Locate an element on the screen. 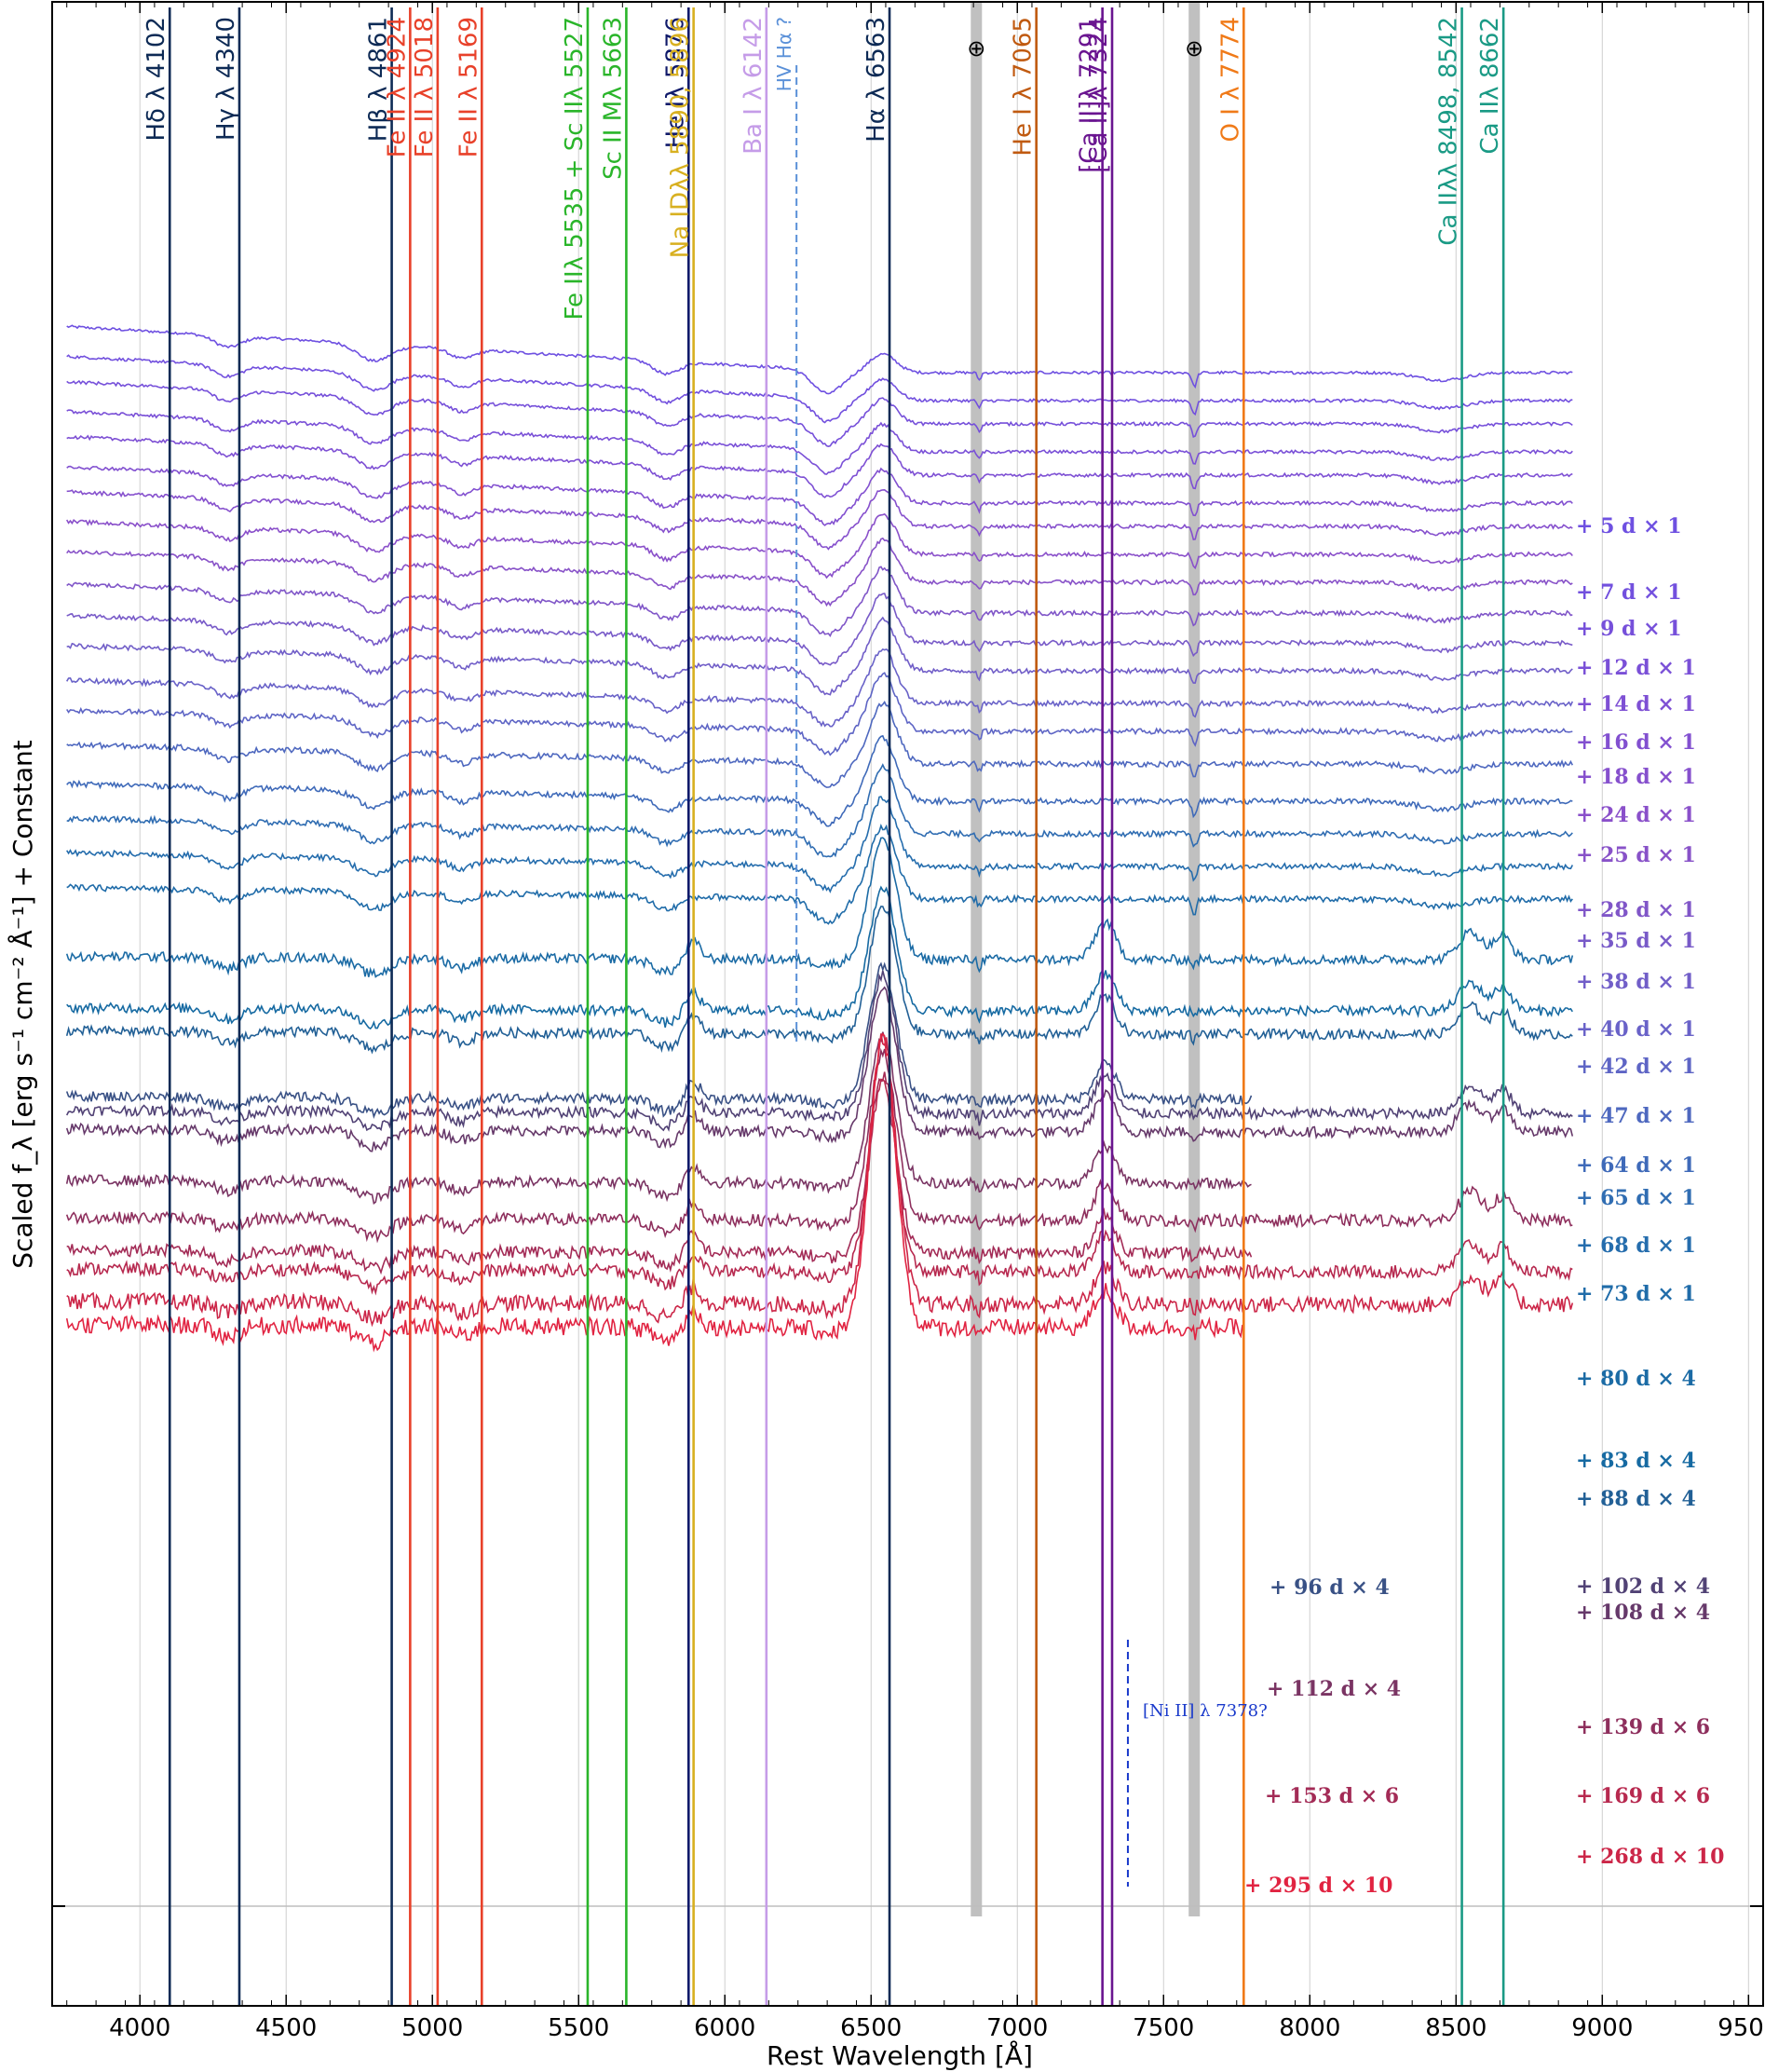  epoch-label: + 28 d × 1 is located at coordinates (1636, 910).